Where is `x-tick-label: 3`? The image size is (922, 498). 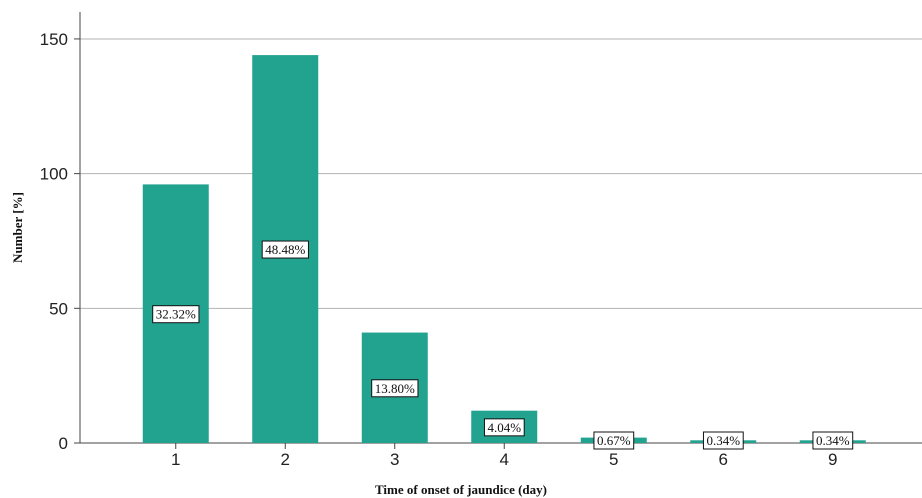
x-tick-label: 3 is located at coordinates (394, 459).